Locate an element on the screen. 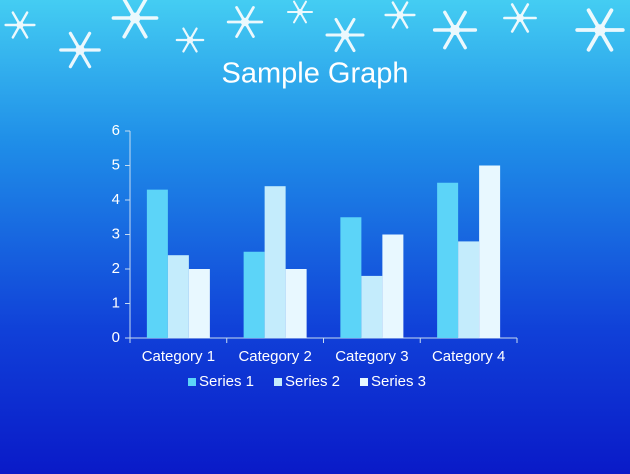  x-tick-label: Category 3 is located at coordinates (371, 356).